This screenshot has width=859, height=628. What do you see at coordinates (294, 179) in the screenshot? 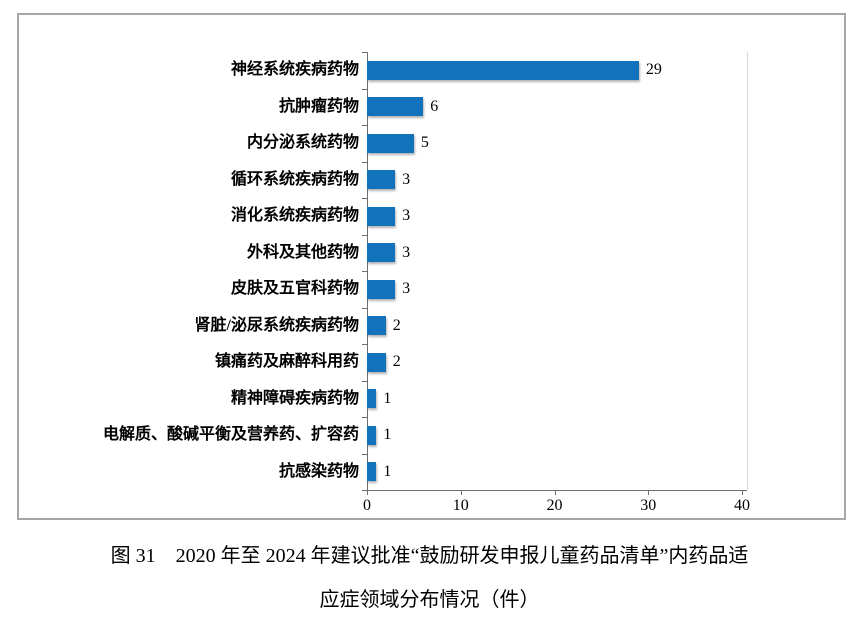
I see `category-label: 循环系统疾病药物` at bounding box center [294, 179].